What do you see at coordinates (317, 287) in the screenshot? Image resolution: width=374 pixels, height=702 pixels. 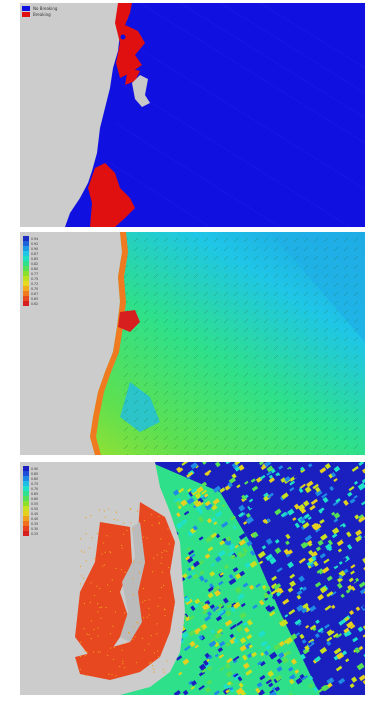 I see `deep-water-zone` at bounding box center [317, 287].